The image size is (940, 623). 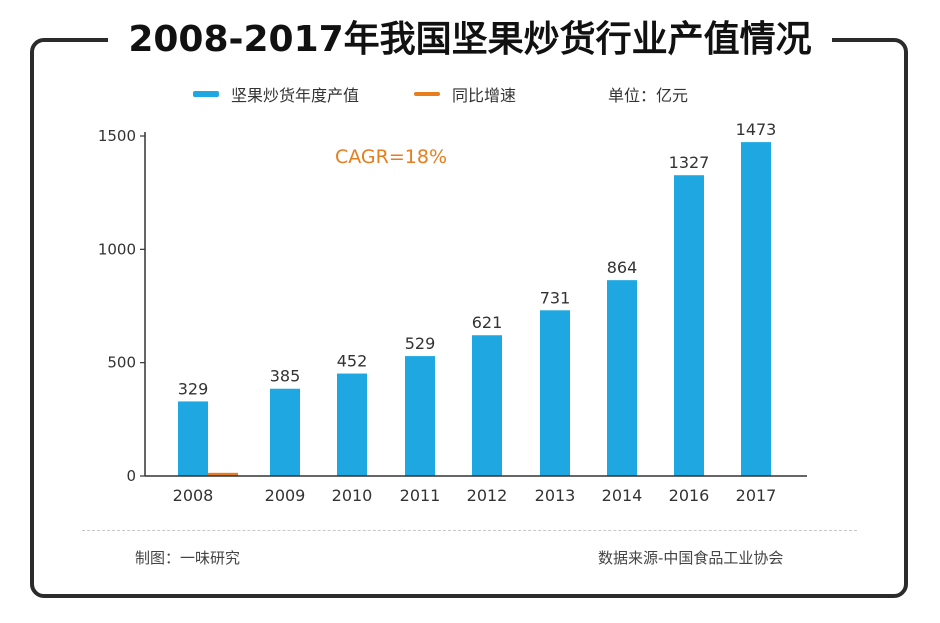 What do you see at coordinates (131, 476) in the screenshot?
I see `y-tick-label-0: 0` at bounding box center [131, 476].